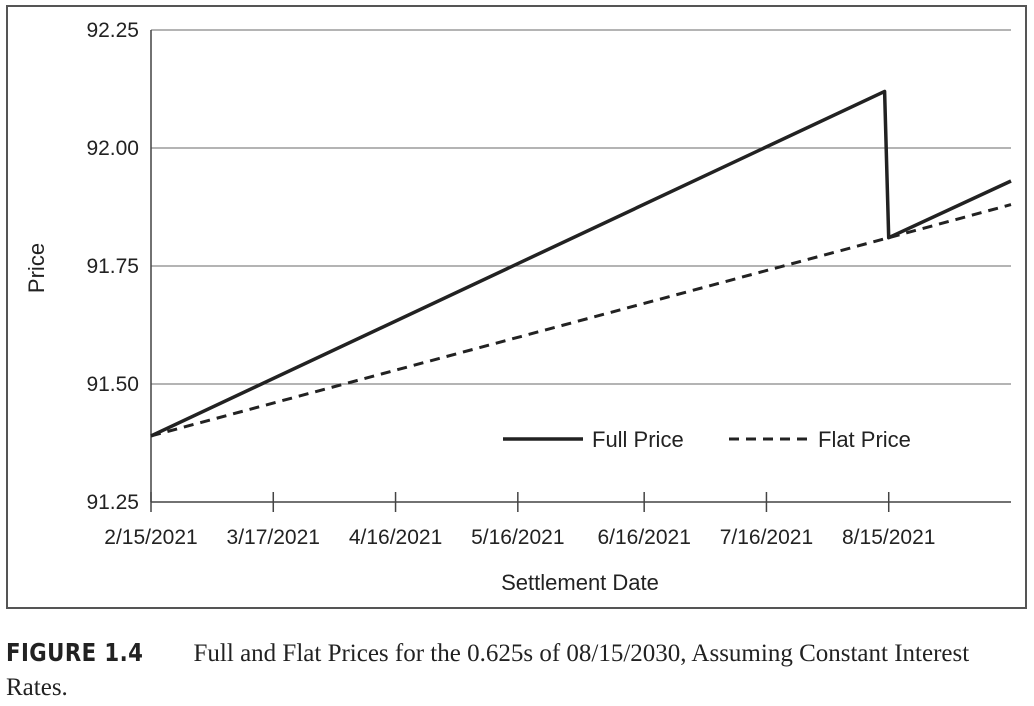 The image size is (1034, 706). What do you see at coordinates (36, 268) in the screenshot?
I see `y-axis-title: Price` at bounding box center [36, 268].